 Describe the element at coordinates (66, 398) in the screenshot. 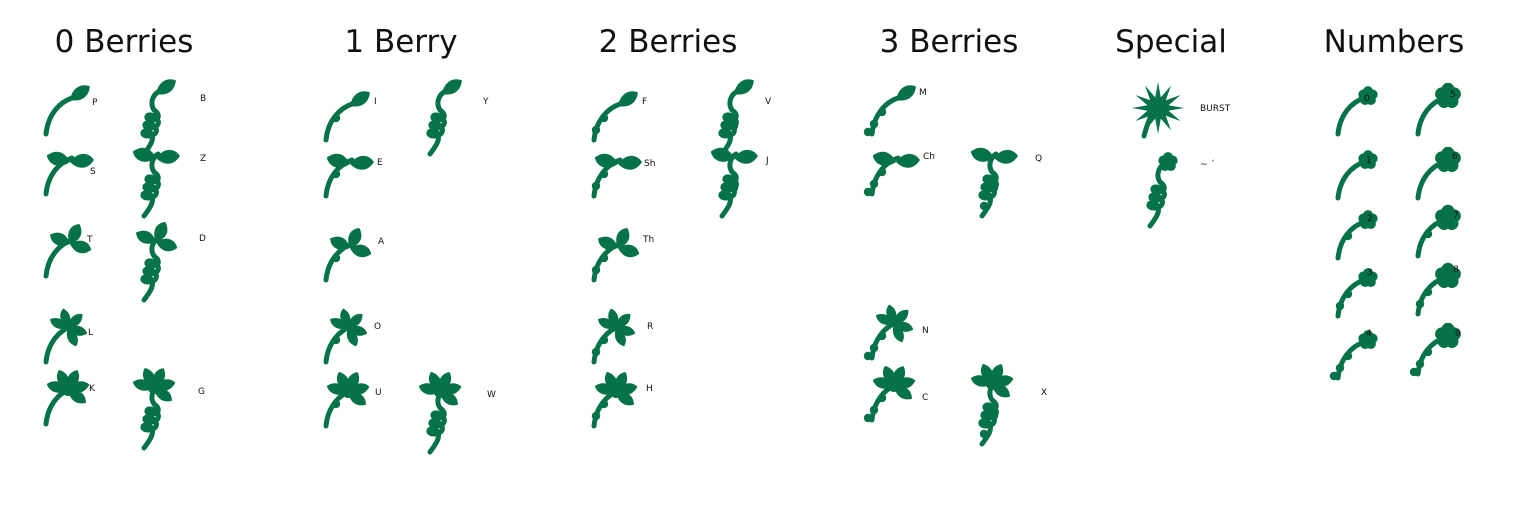

I see `sprout-five-leaf-icon` at that location.